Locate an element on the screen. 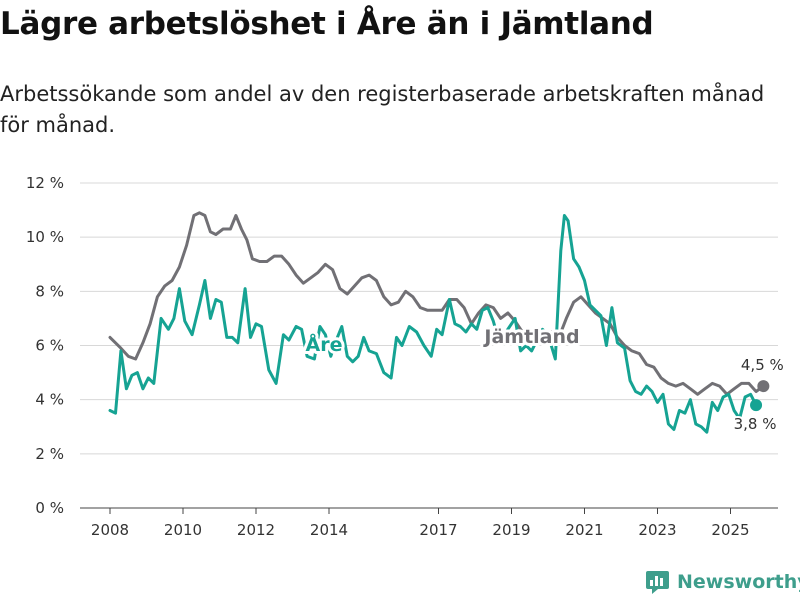  x-tick-label: 2019 is located at coordinates (511, 530).